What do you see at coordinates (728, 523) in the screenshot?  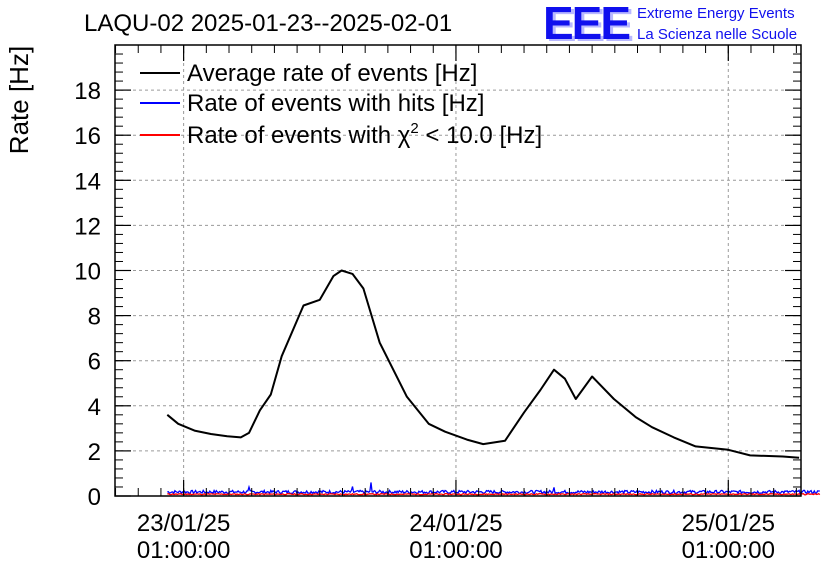 I see `x-tick-label-date: 25/01/25` at bounding box center [728, 523].